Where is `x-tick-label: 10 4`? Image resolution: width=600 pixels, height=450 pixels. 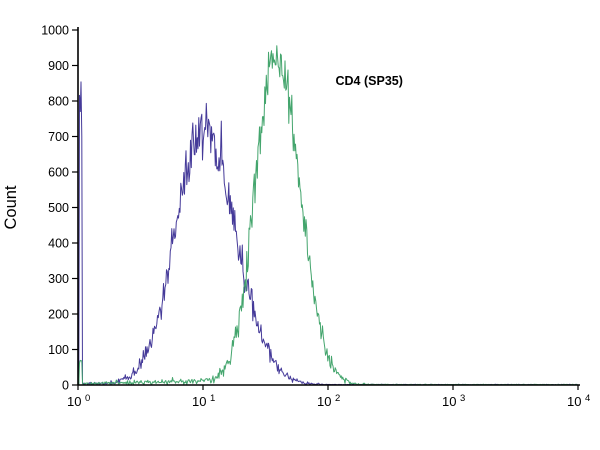 x-tick-label: 10 4 is located at coordinates (578, 401).